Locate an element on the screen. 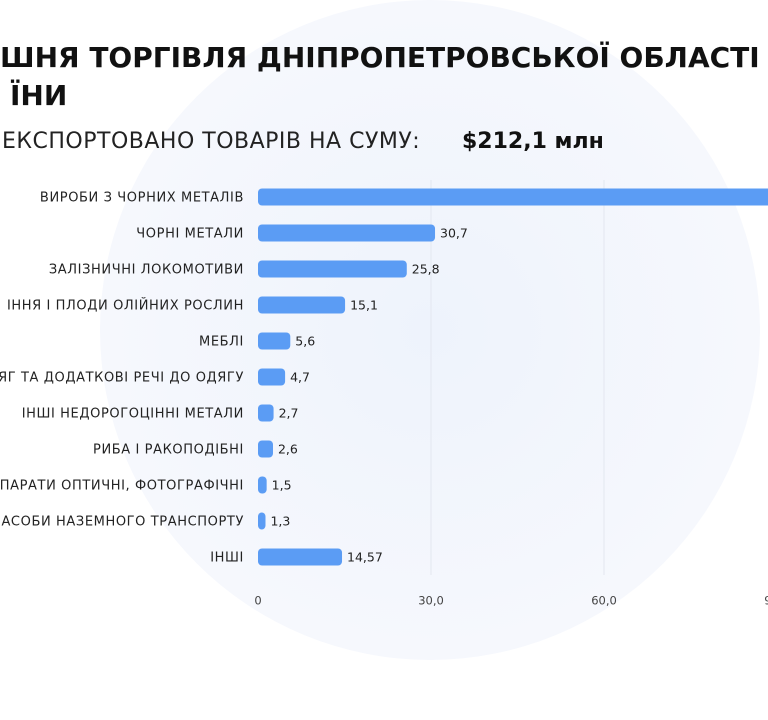 The width and height of the screenshot is (768, 720). value-label: 30,7 is located at coordinates (454, 233).